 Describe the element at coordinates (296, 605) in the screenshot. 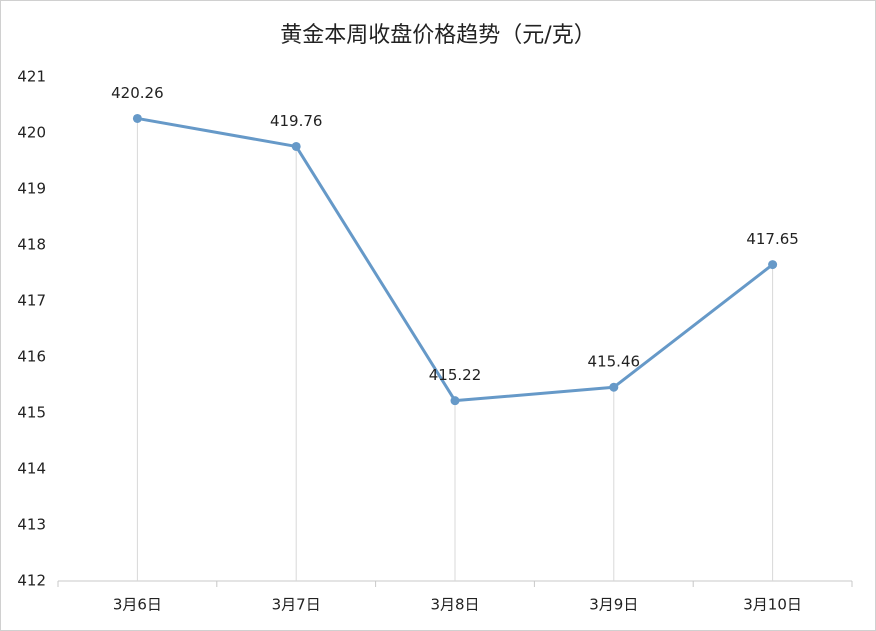

I see `x-tick-label: 3月7日` at that location.